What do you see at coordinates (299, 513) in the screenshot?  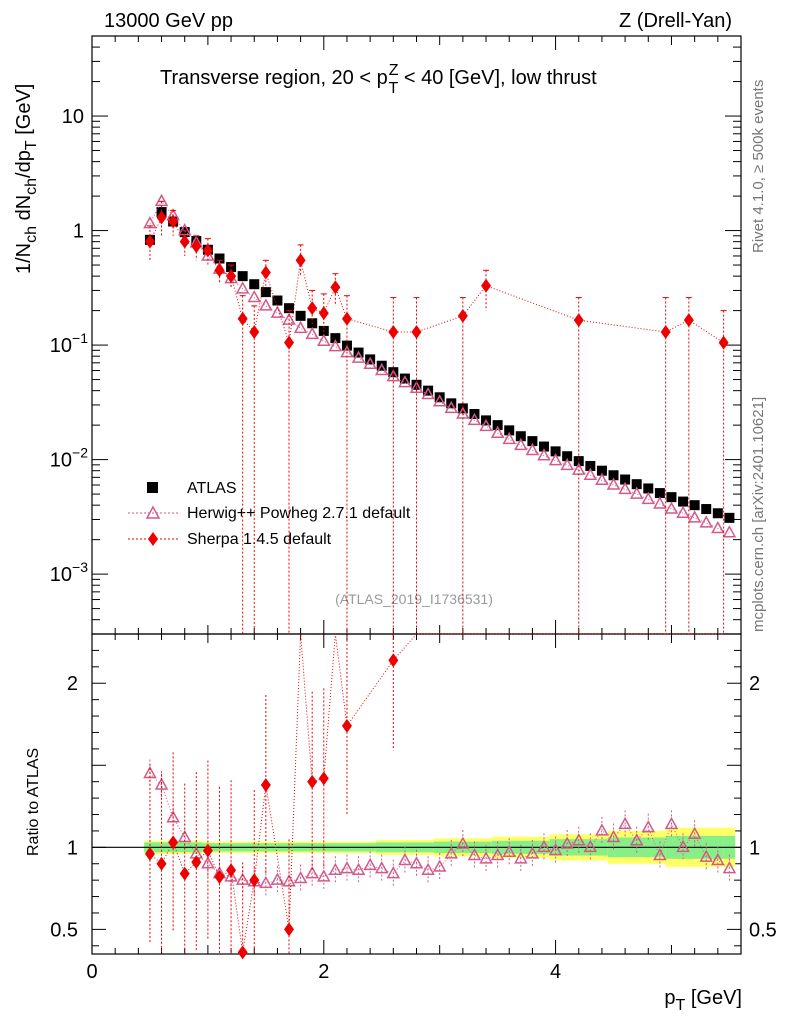 I see `legend-label-herwig: Herwig++ Powheg 2.7.1 default` at bounding box center [299, 513].